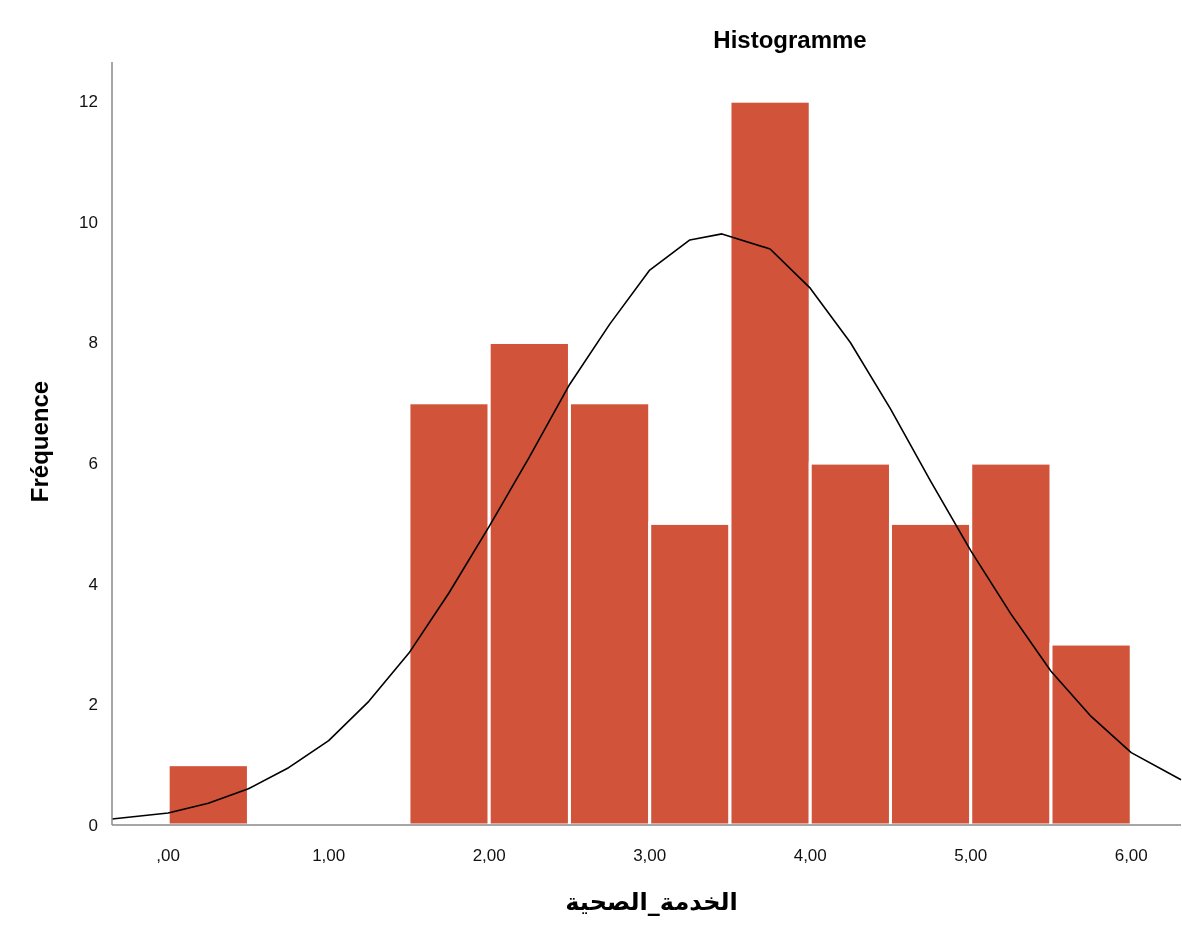 The image size is (1182, 931). What do you see at coordinates (39, 441) in the screenshot?
I see `y-axis-title: Fréquence` at bounding box center [39, 441].